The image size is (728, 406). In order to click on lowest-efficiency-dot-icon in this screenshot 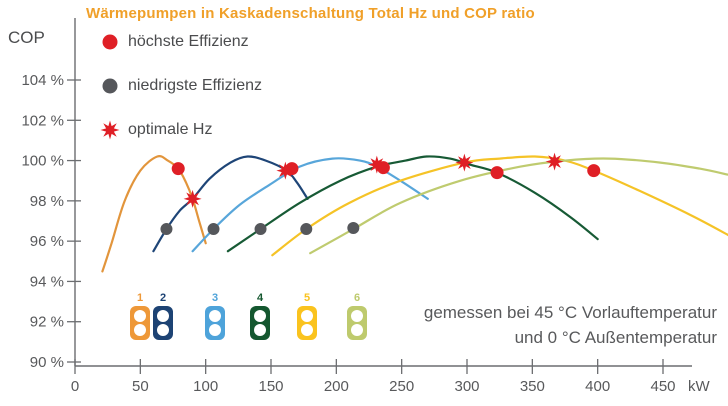, I will do `click(110, 86)`.